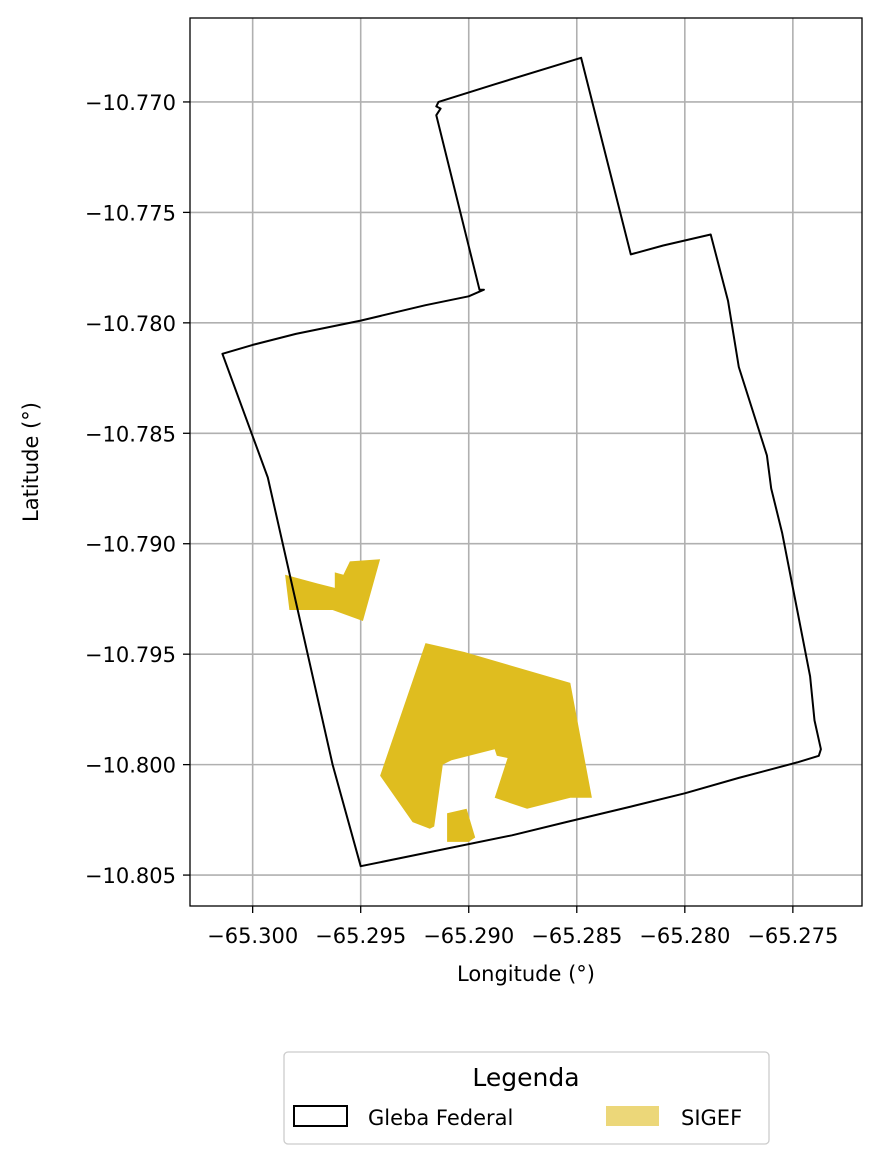  I want to click on x-tick-label: −65.285, so click(576, 936).